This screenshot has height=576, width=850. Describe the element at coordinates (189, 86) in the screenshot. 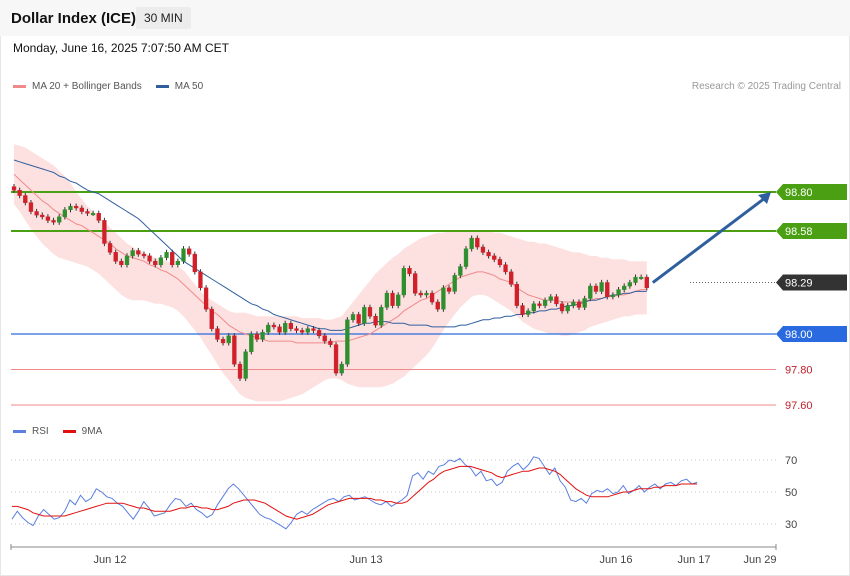

I see `legend-label-ma50: MA 50` at that location.